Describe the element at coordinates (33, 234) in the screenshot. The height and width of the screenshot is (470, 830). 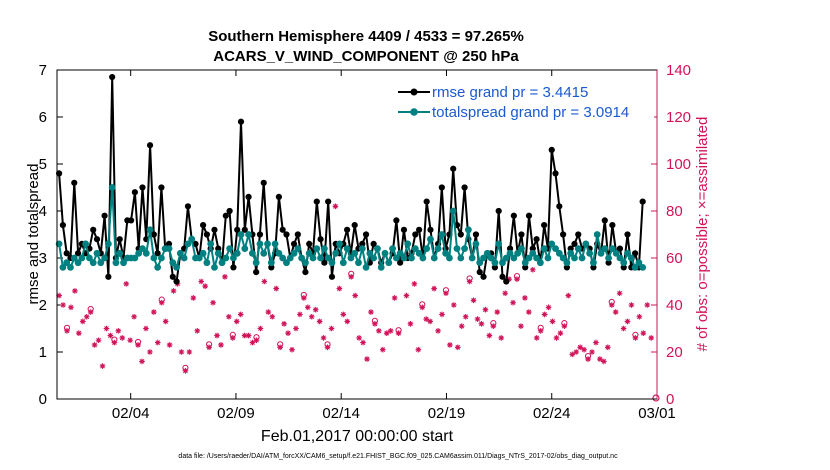
I see `y-axis-label-left: rmse and totalspread` at that location.